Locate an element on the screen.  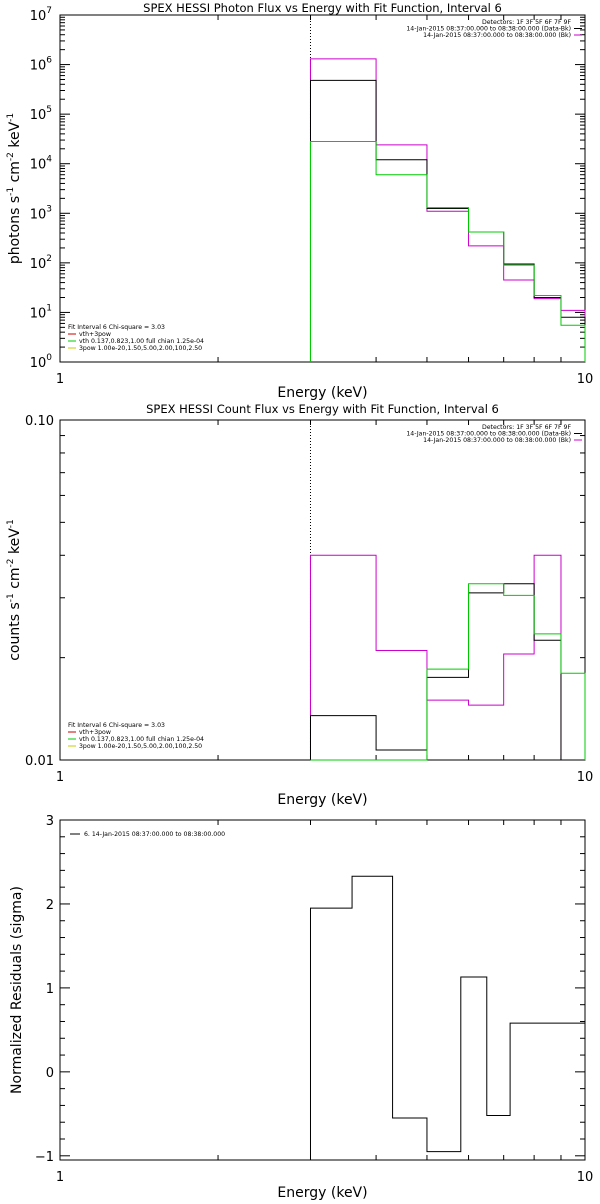
photon-y-axis-label-part: -2 is located at coordinates (11, 156).